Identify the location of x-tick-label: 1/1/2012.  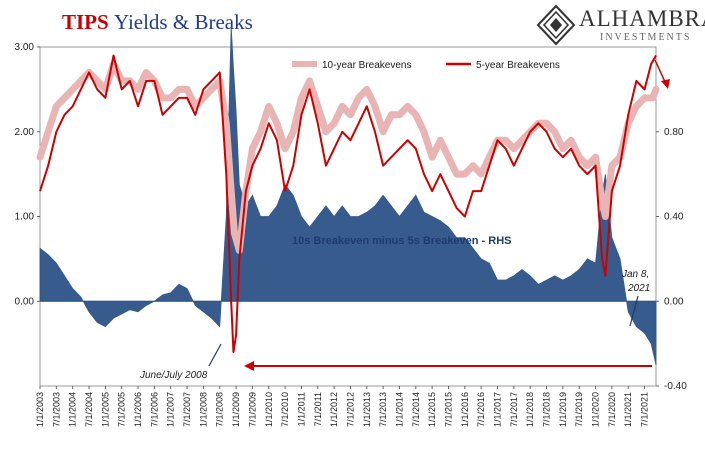
(334, 409).